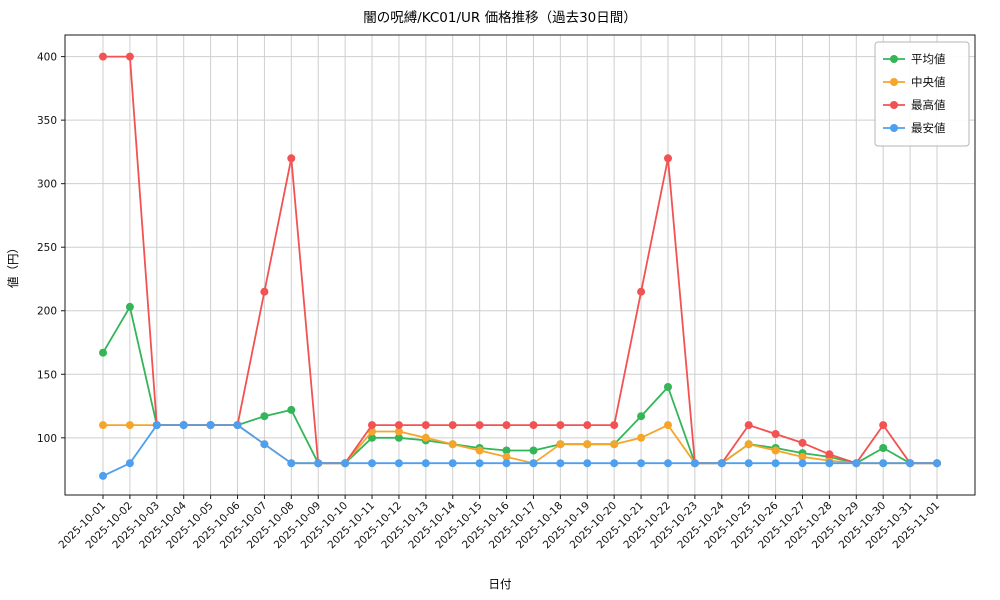  I want to click on chart-title: 闇の呪縛/KC01/UR 価格推移（過去30日間）, so click(500, 17).